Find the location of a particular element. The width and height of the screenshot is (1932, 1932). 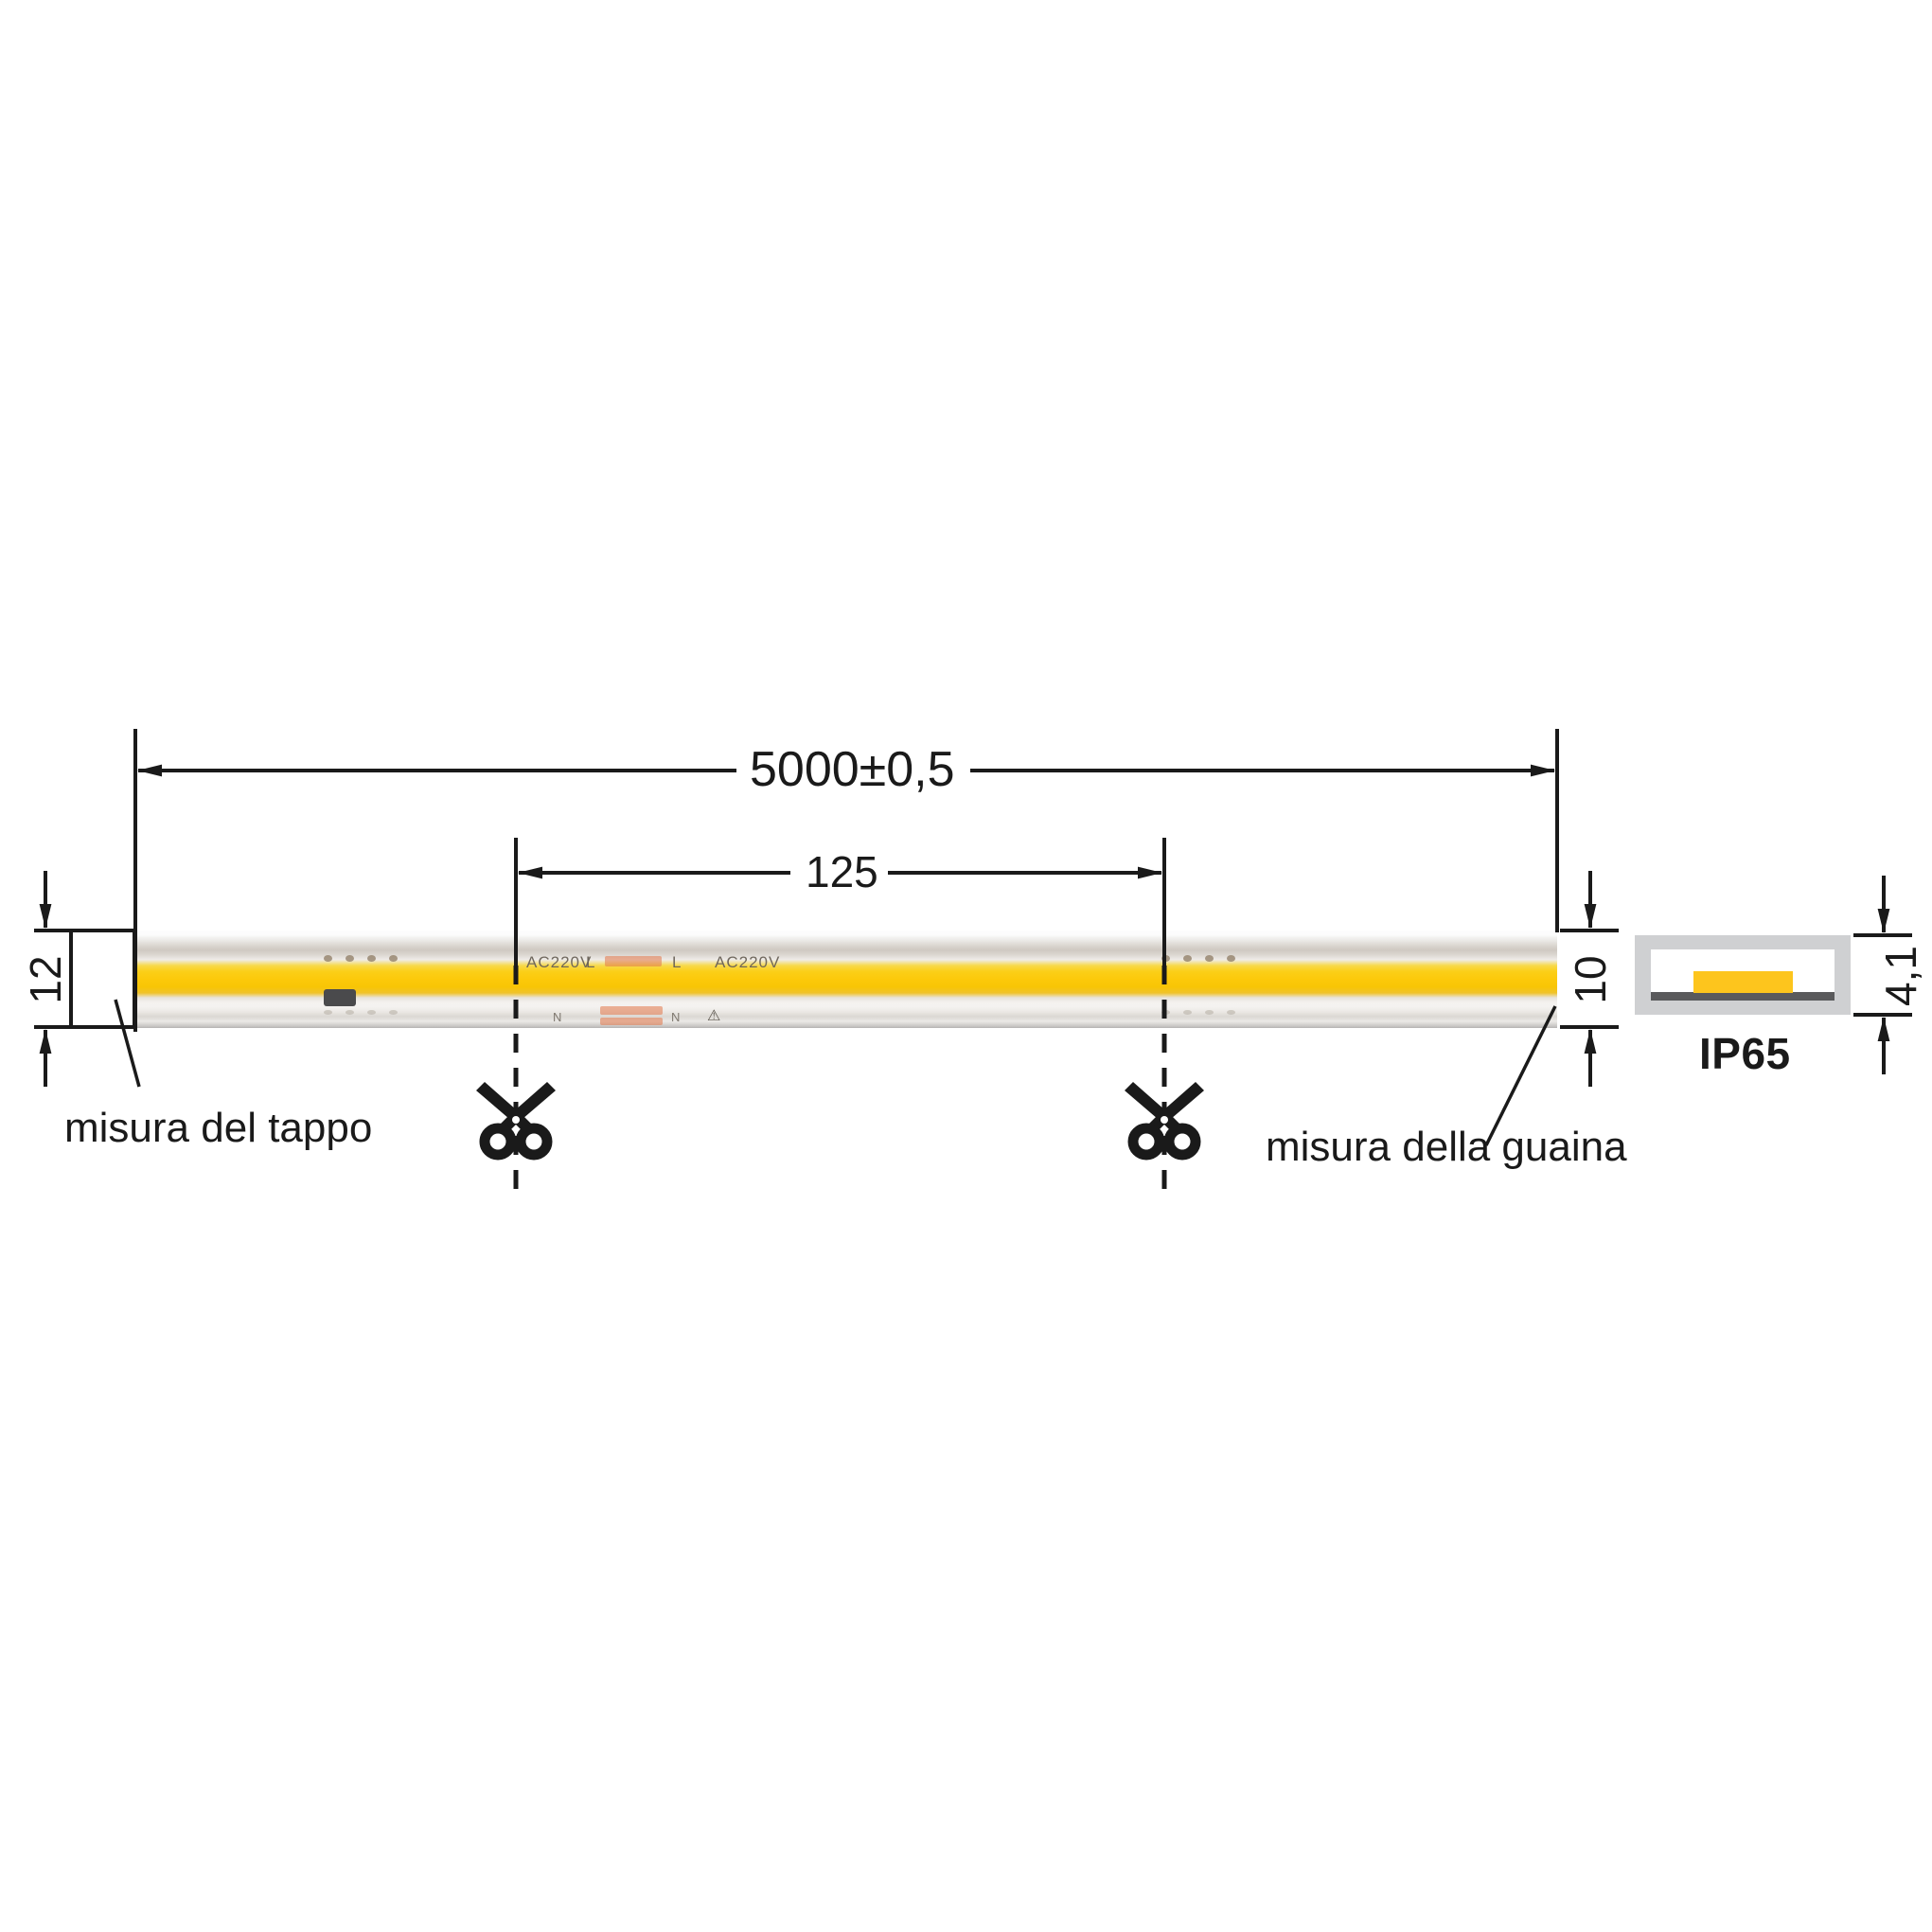

strip-marking-voltage-left: AC220V is located at coordinates (559, 962).